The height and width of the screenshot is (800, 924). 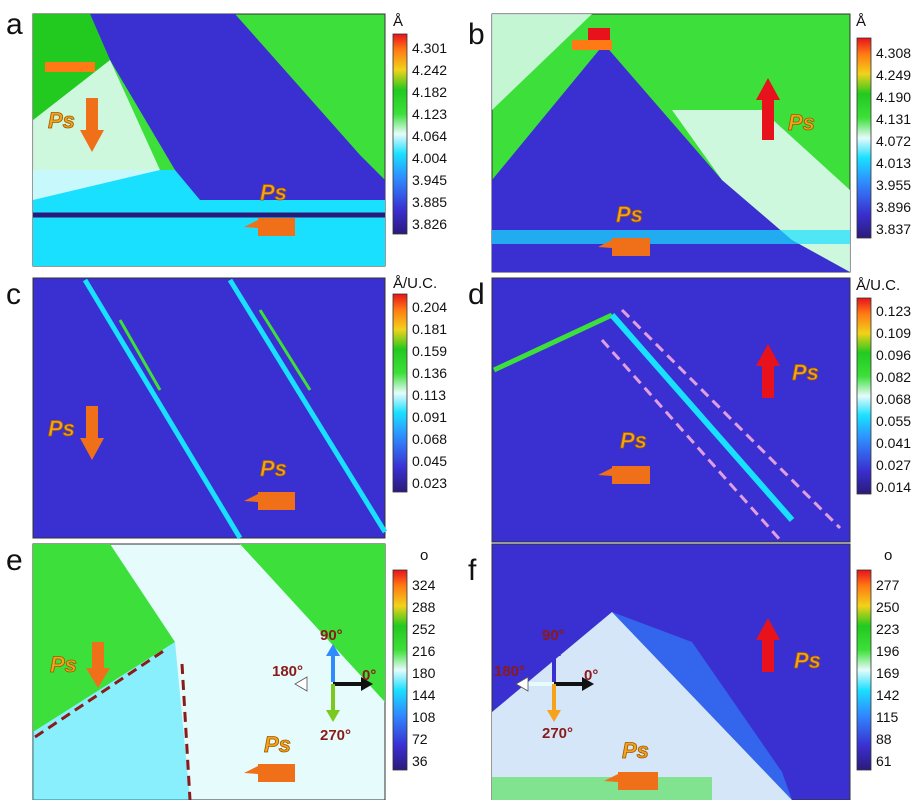 What do you see at coordinates (424, 629) in the screenshot?
I see `colorbar-tick: 252` at bounding box center [424, 629].